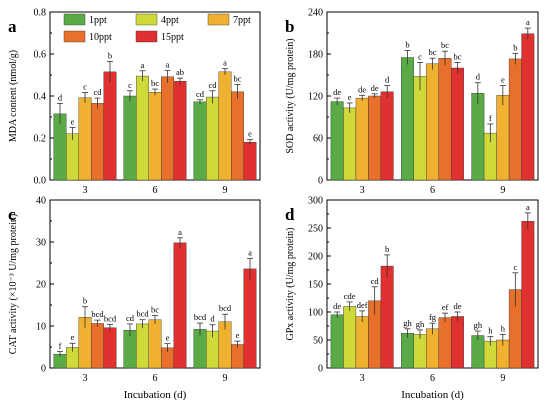 Image resolution: width=550 pixels, height=403 pixels. What do you see at coordinates (515, 267) in the screenshot?
I see `panel-d-significance-letter: c` at bounding box center [515, 267].